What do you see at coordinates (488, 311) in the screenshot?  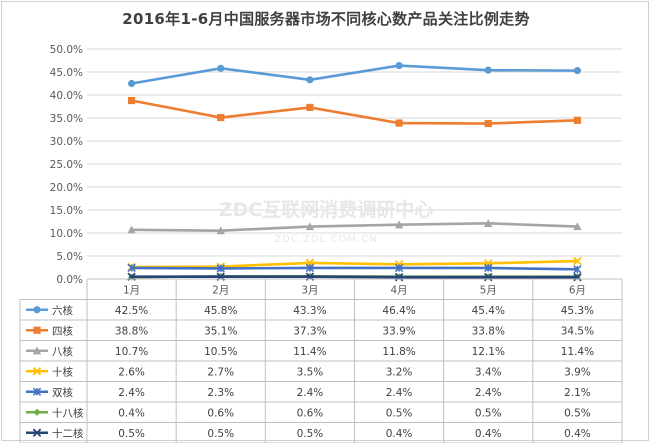 I see `data-label: 45.4%` at bounding box center [488, 311].